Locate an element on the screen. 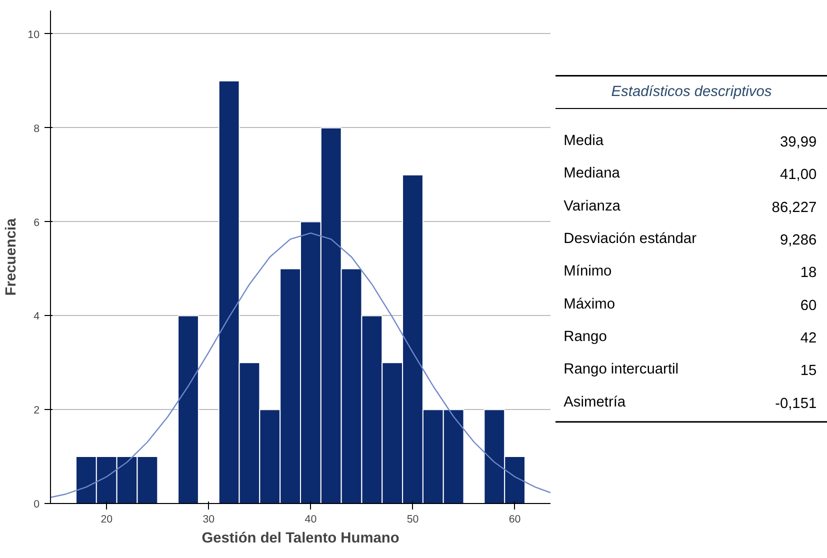 The height and width of the screenshot is (558, 827). category-label: Desviación estándar is located at coordinates (630, 239).